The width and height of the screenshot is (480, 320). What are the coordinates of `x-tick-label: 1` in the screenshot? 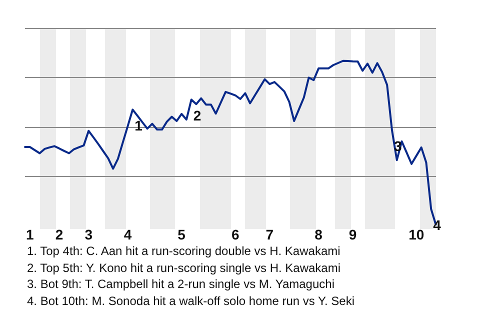 It's located at (30, 234).